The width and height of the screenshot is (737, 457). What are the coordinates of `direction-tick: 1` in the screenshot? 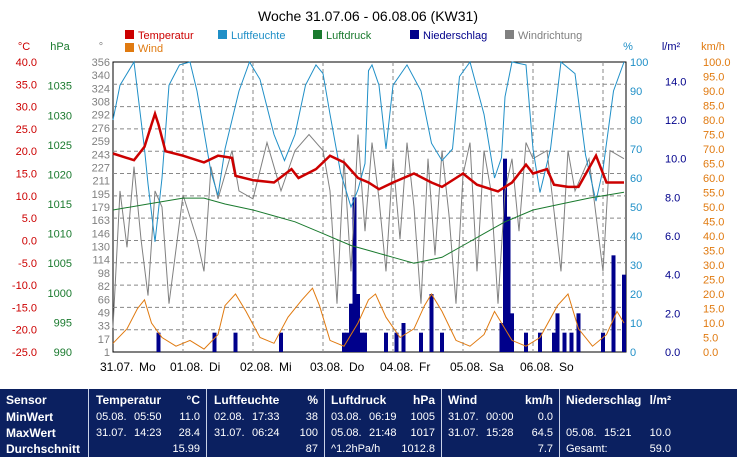 It's located at (107, 353).